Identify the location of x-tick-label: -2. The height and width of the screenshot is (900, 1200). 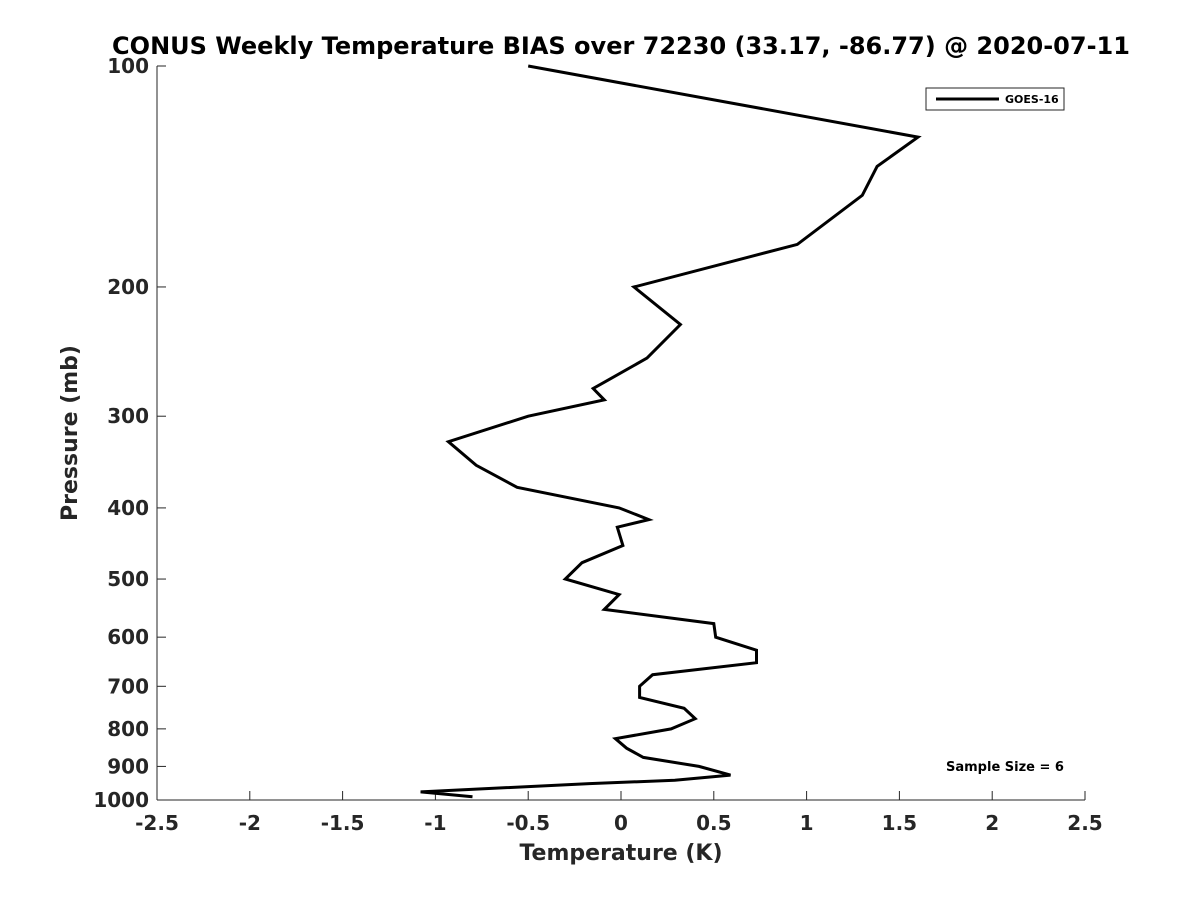
(250, 823).